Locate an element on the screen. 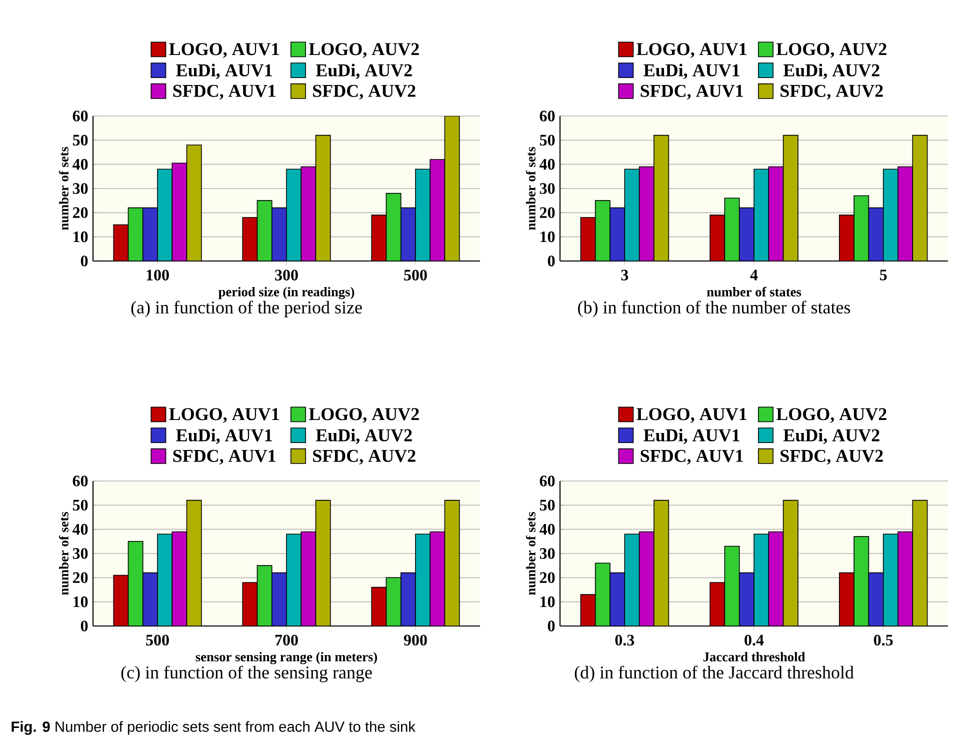  x-axis-title: number of states is located at coordinates (754, 291).